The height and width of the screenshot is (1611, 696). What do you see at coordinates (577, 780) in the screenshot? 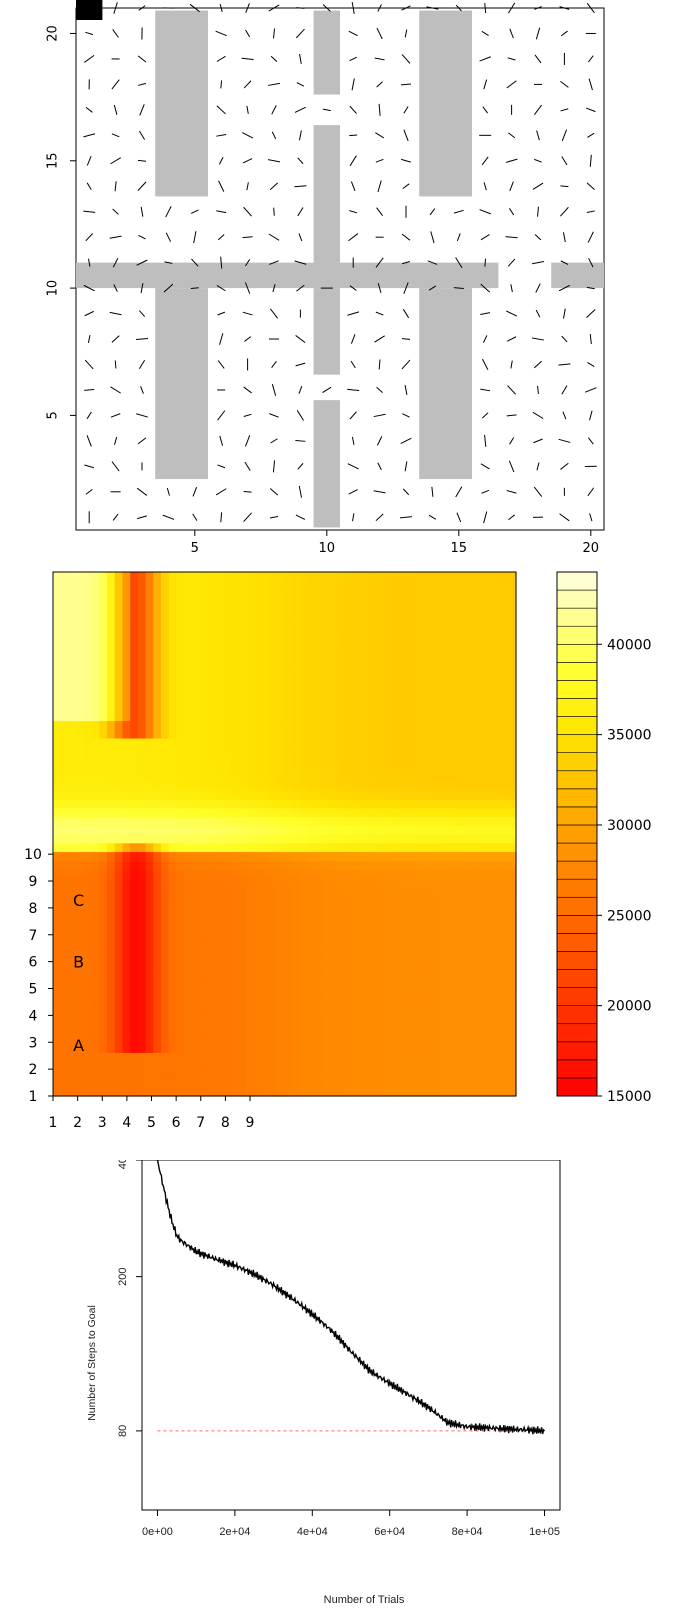
I see `colorbar-band` at bounding box center [577, 780].